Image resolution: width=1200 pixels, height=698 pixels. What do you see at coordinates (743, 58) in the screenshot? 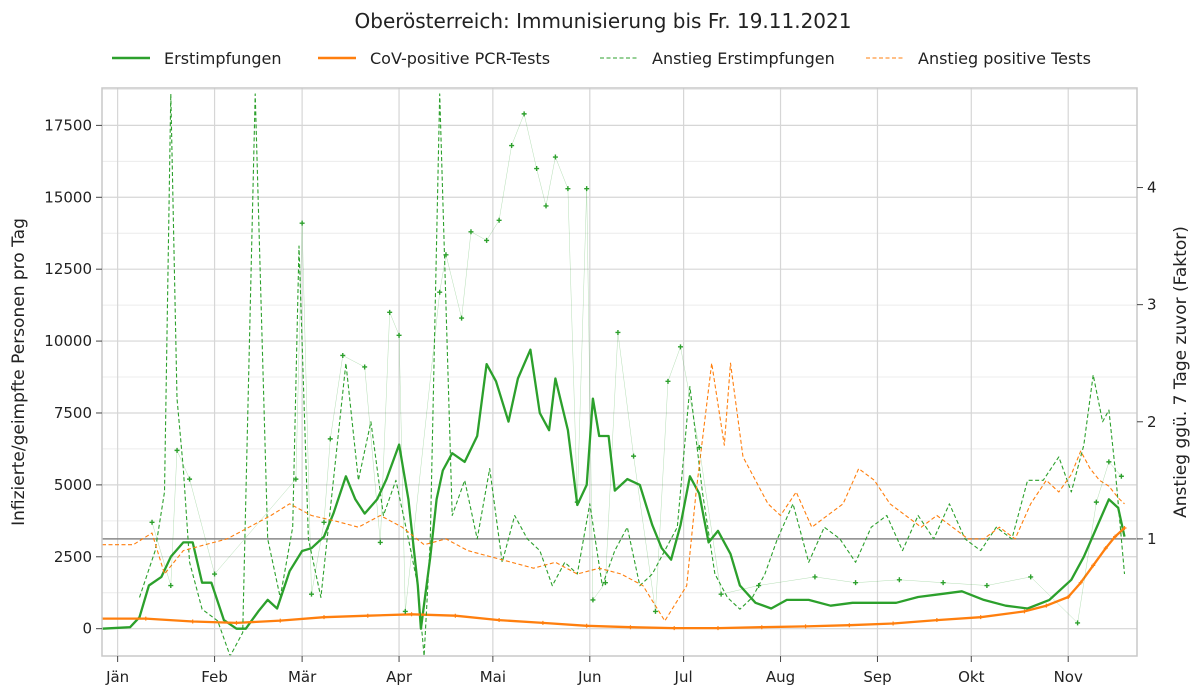
I see `legend-label: Anstieg Erstimpfungen` at bounding box center [743, 58].